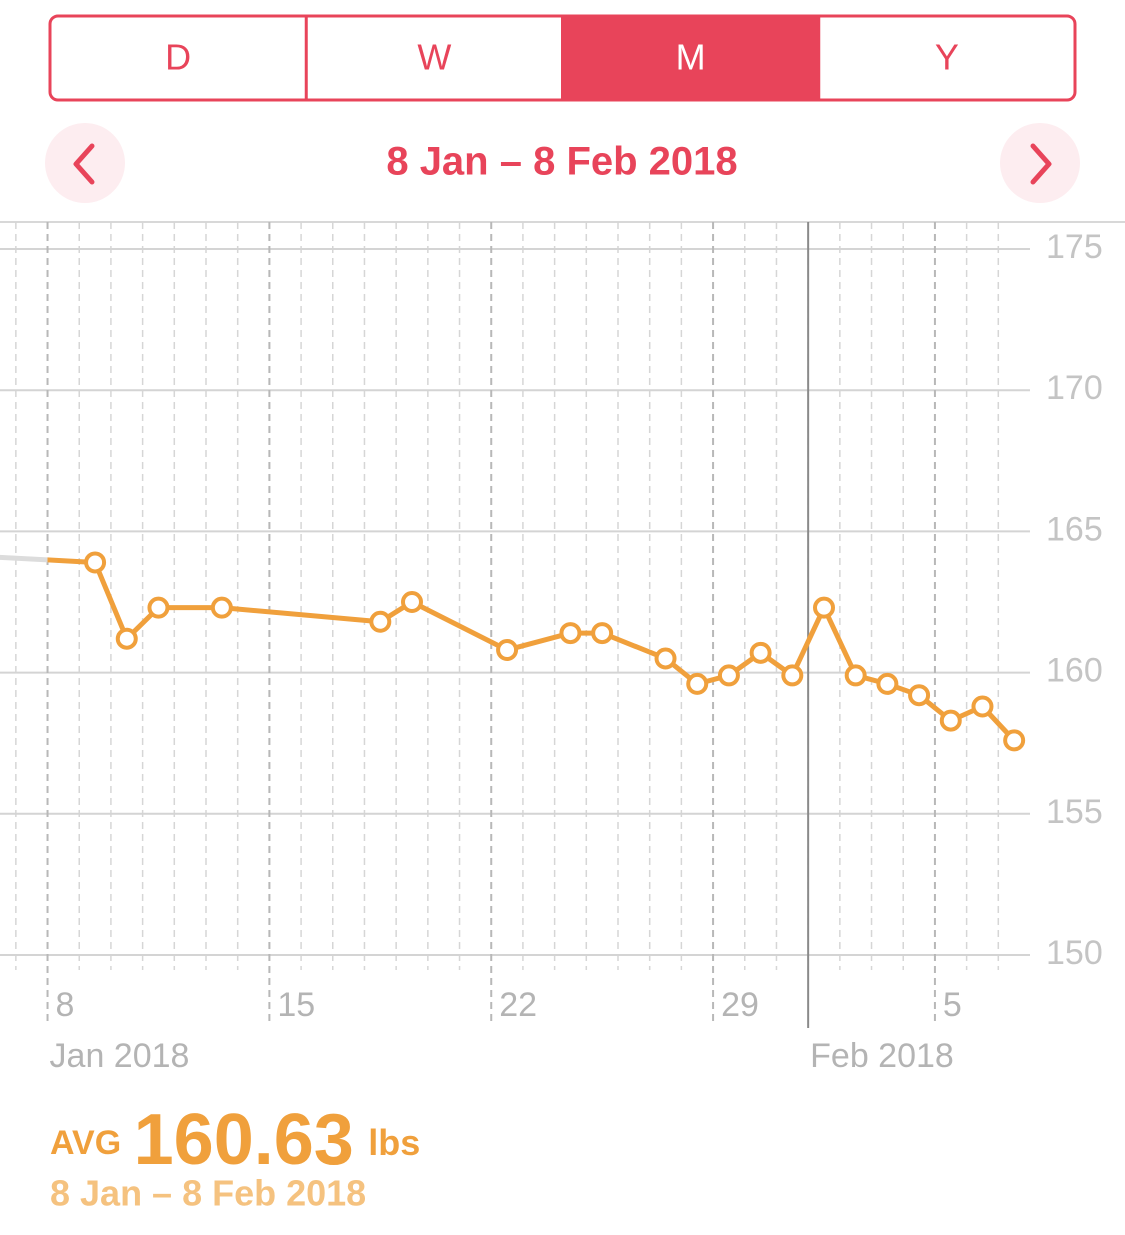  What do you see at coordinates (296, 1005) in the screenshot?
I see `x-tick-label: 15` at bounding box center [296, 1005].